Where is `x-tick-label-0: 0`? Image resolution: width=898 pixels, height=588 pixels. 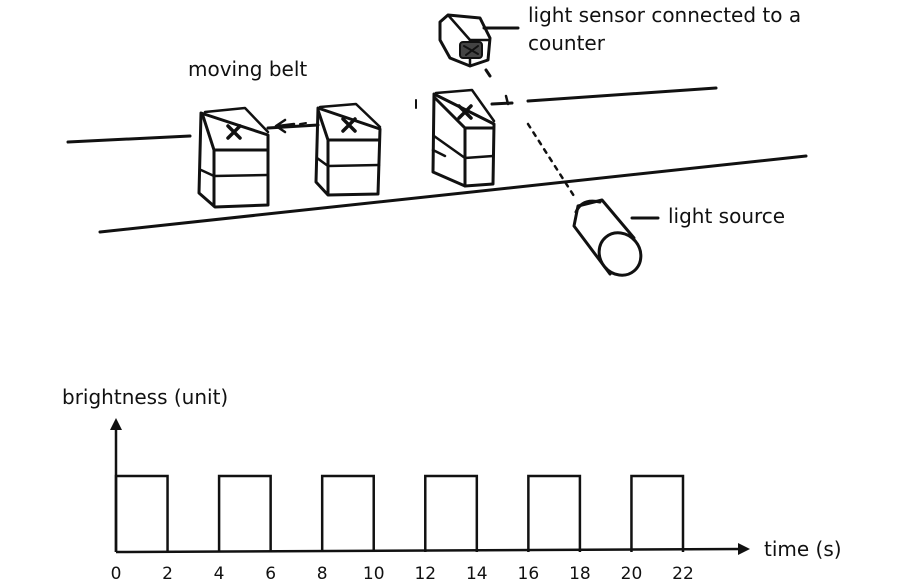 x-tick-label-0: 0 is located at coordinates (116, 574).